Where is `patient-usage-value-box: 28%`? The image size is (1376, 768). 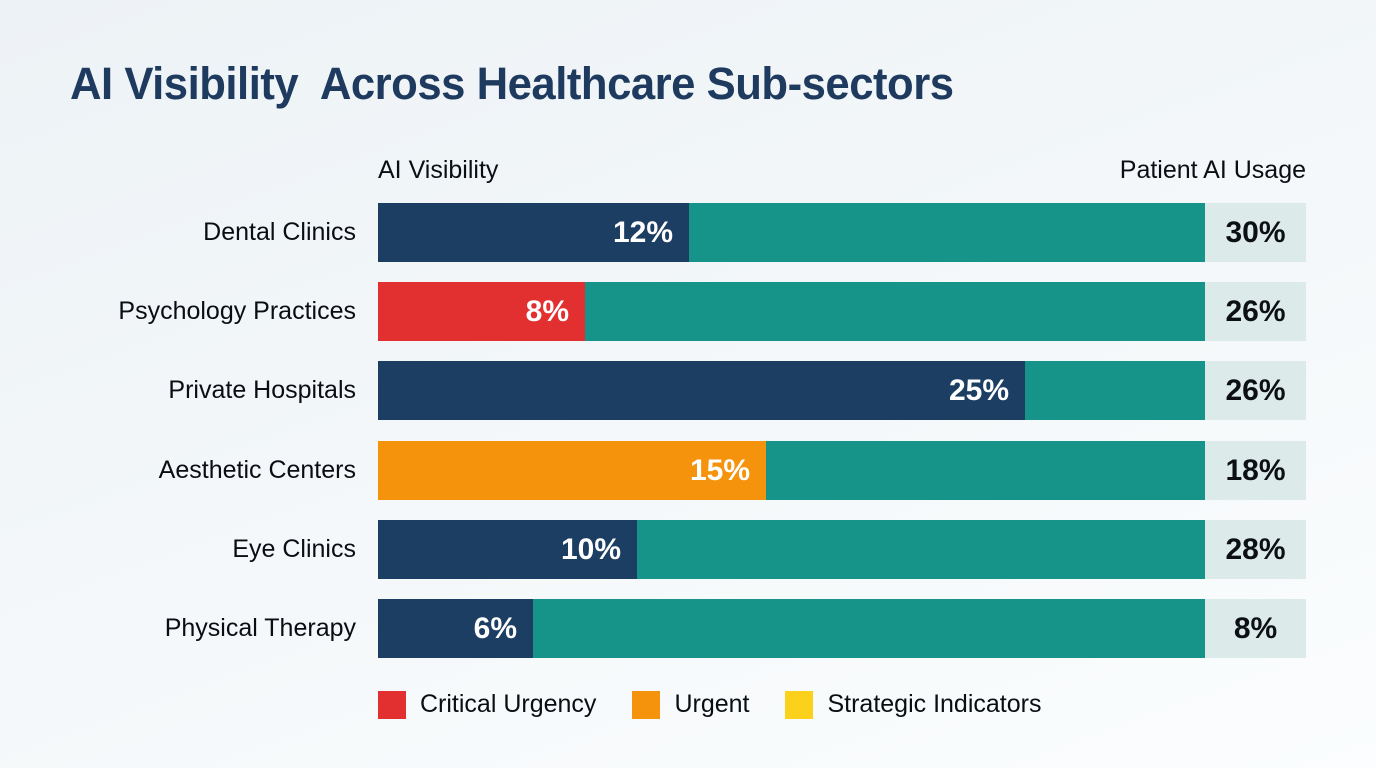 patient-usage-value-box: 28% is located at coordinates (1255, 549).